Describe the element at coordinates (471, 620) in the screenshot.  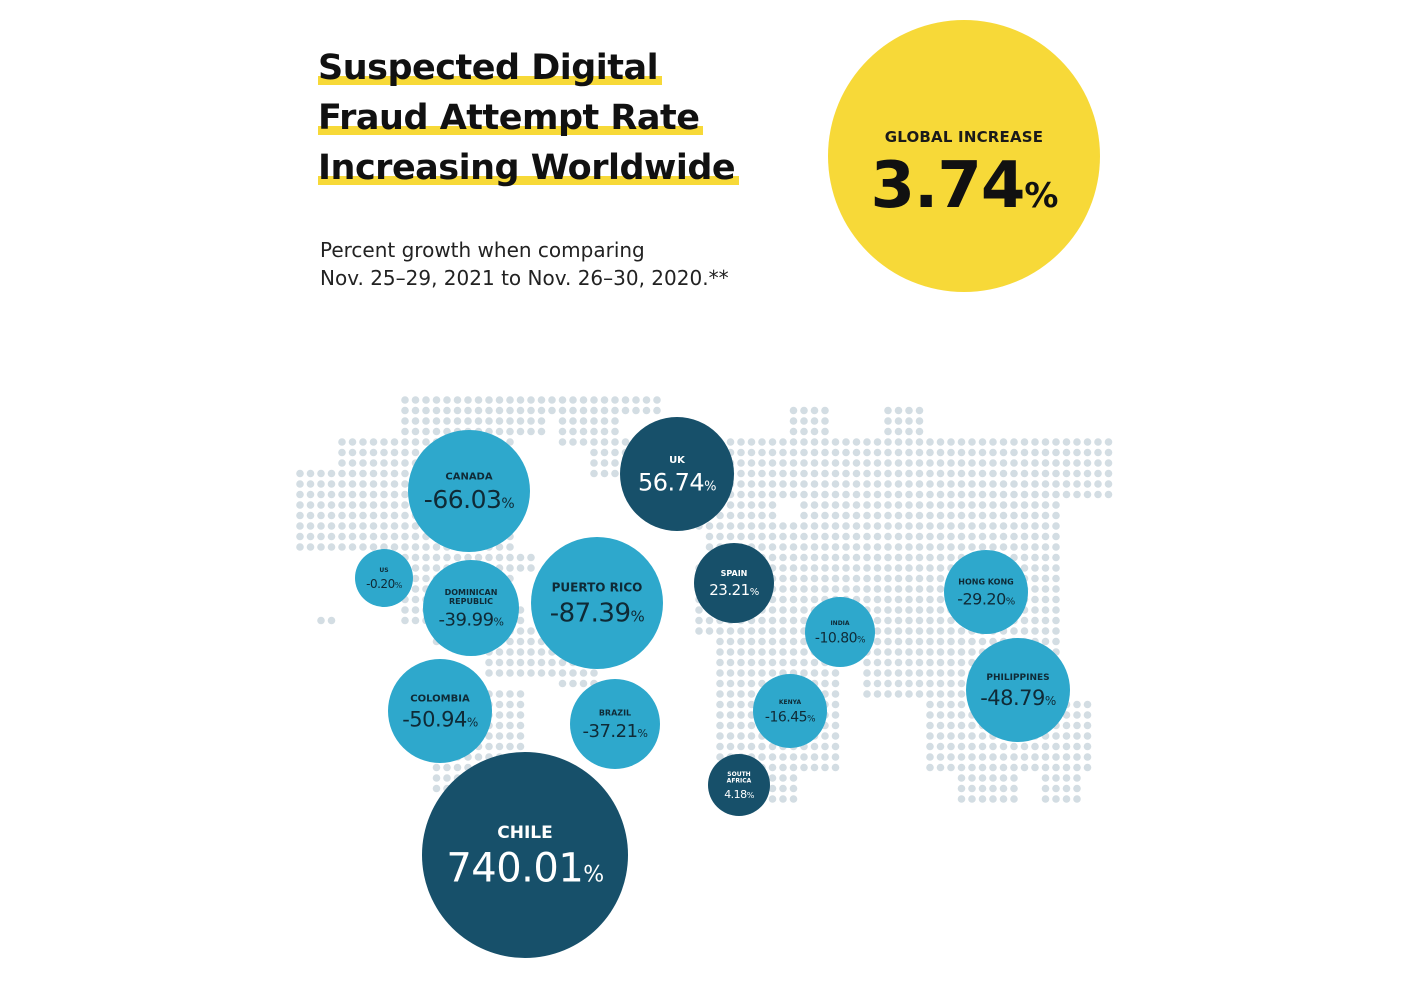
I see `value-label: -39.99%` at that location.